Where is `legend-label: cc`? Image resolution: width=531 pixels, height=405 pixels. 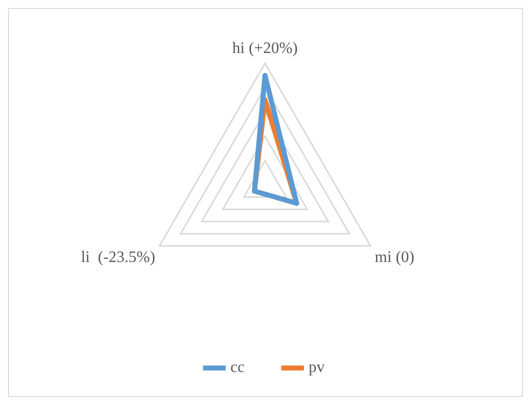 legend-label: cc is located at coordinates (237, 367).